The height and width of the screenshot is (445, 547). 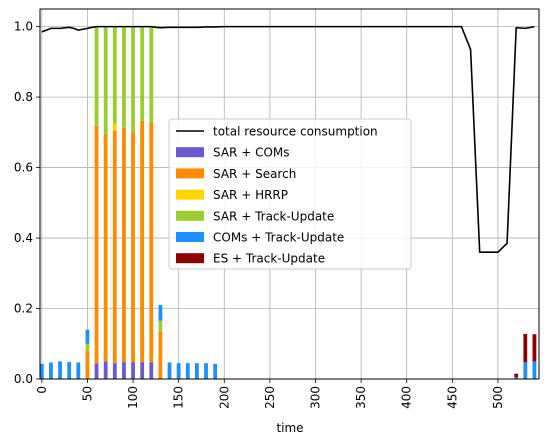 I want to click on x-tick-label: 100, so click(x=133, y=397).